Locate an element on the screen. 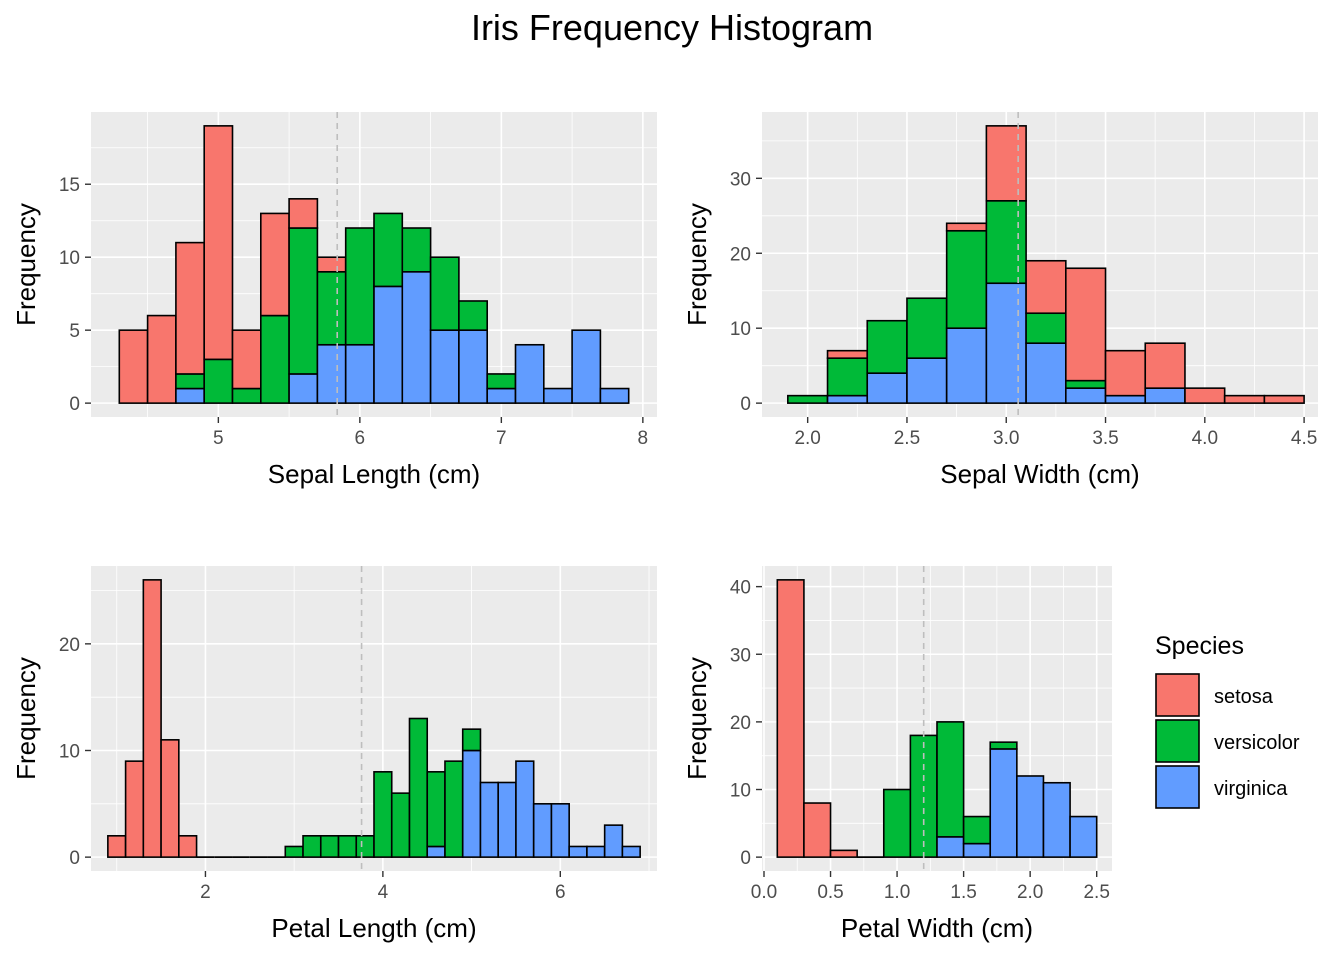 The height and width of the screenshot is (960, 1344). x-axis-title: Petal Width (cm) is located at coordinates (937, 928).